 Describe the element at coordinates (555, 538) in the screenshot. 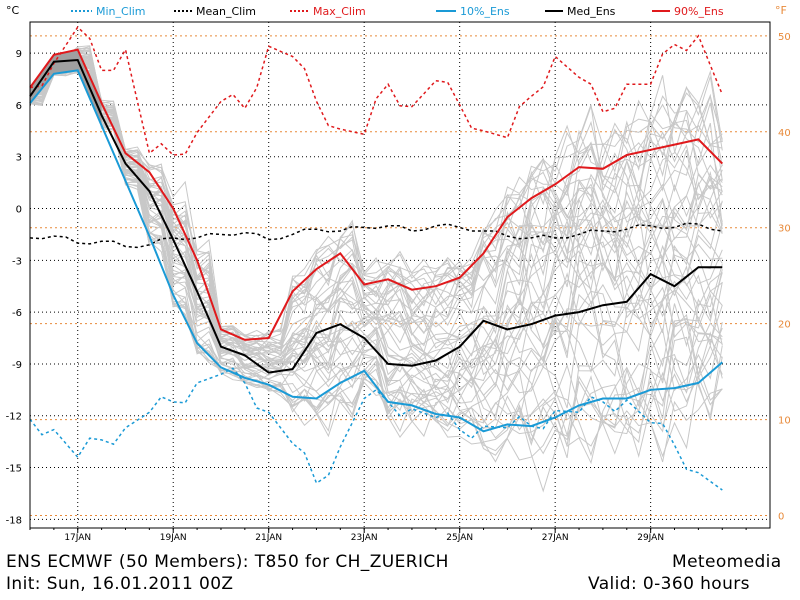

I see `x-tick-label: 27JAN` at that location.